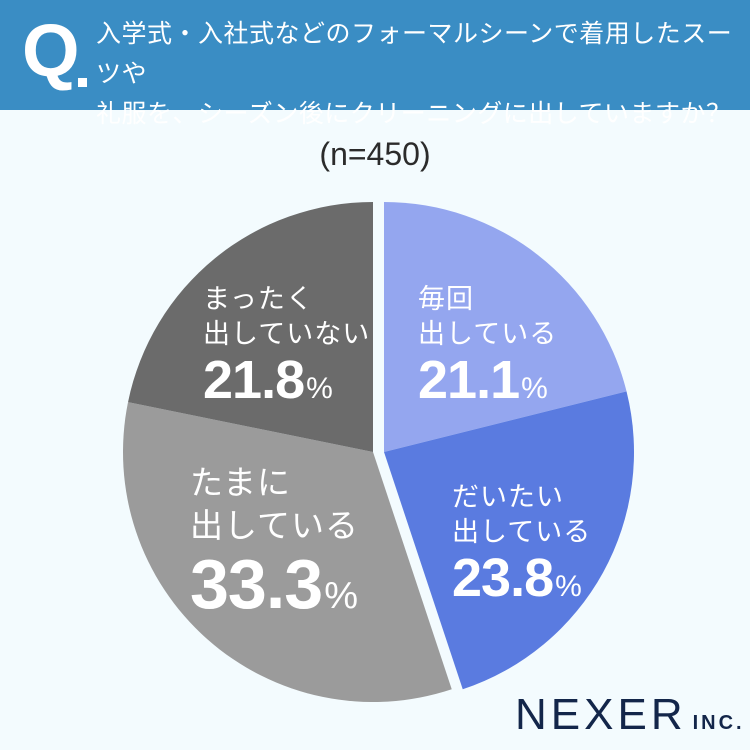 The image size is (750, 750). What do you see at coordinates (375, 154) in the screenshot?
I see `sample-size: (n=450)` at bounding box center [375, 154].